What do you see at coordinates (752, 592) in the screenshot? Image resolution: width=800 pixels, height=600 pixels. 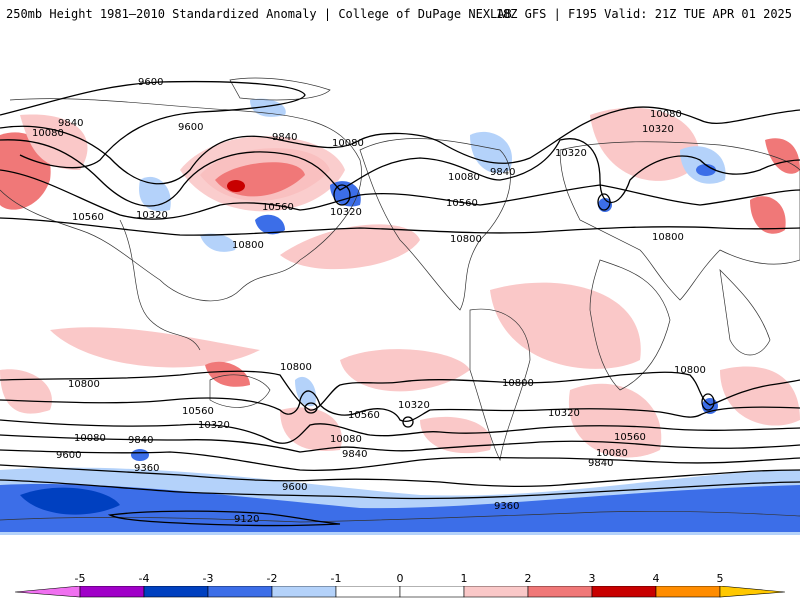 I see `colorbar-arrow-right` at bounding box center [752, 592].